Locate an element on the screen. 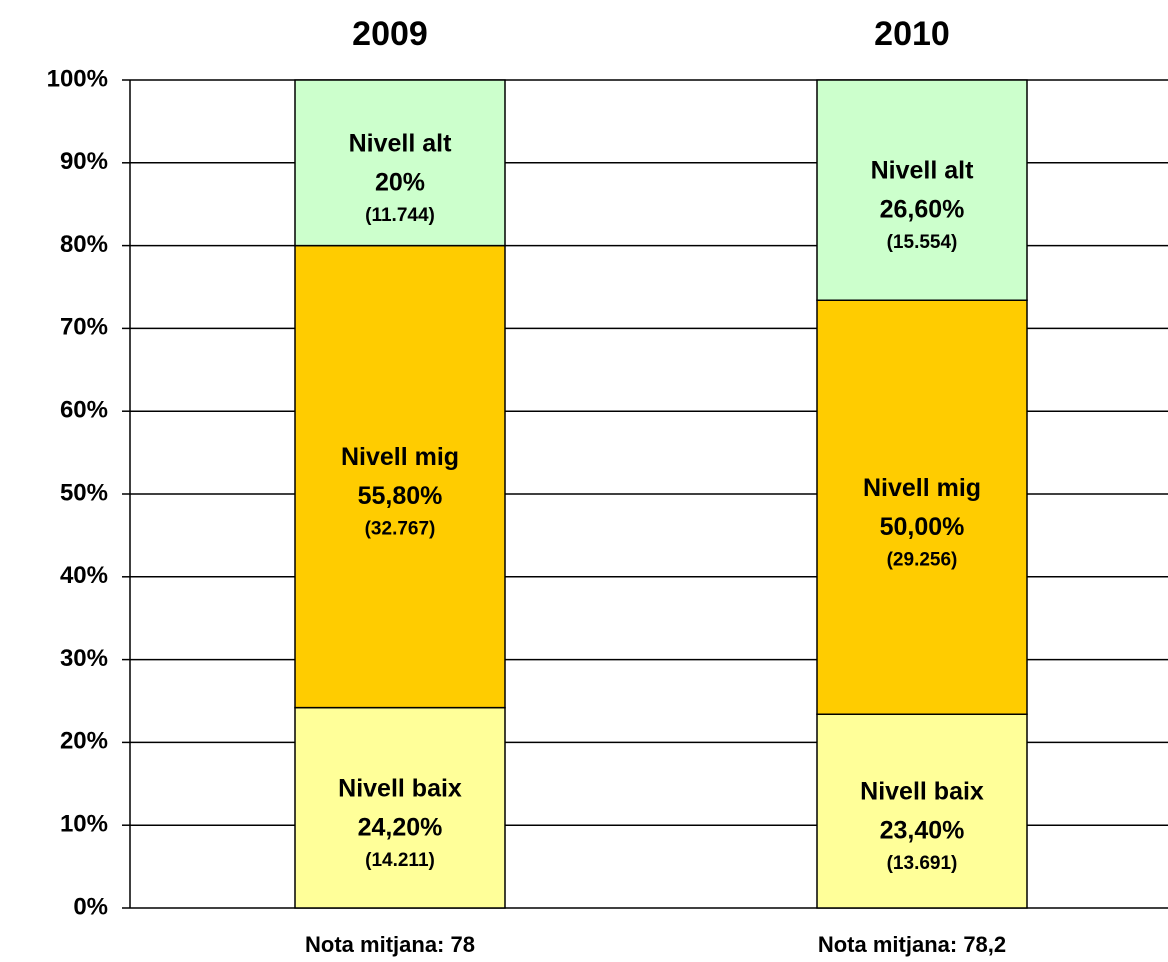 The image size is (1168, 962). y-tick-label: 0% is located at coordinates (90, 906).